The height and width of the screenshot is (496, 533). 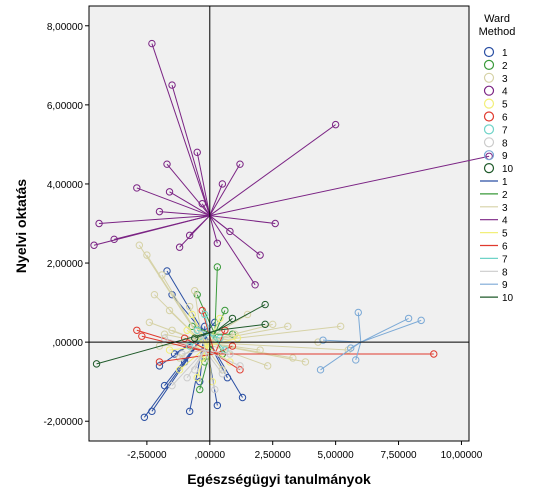 What do you see at coordinates (505, 92) in the screenshot?
I see `legend-label: 4` at bounding box center [505, 92].